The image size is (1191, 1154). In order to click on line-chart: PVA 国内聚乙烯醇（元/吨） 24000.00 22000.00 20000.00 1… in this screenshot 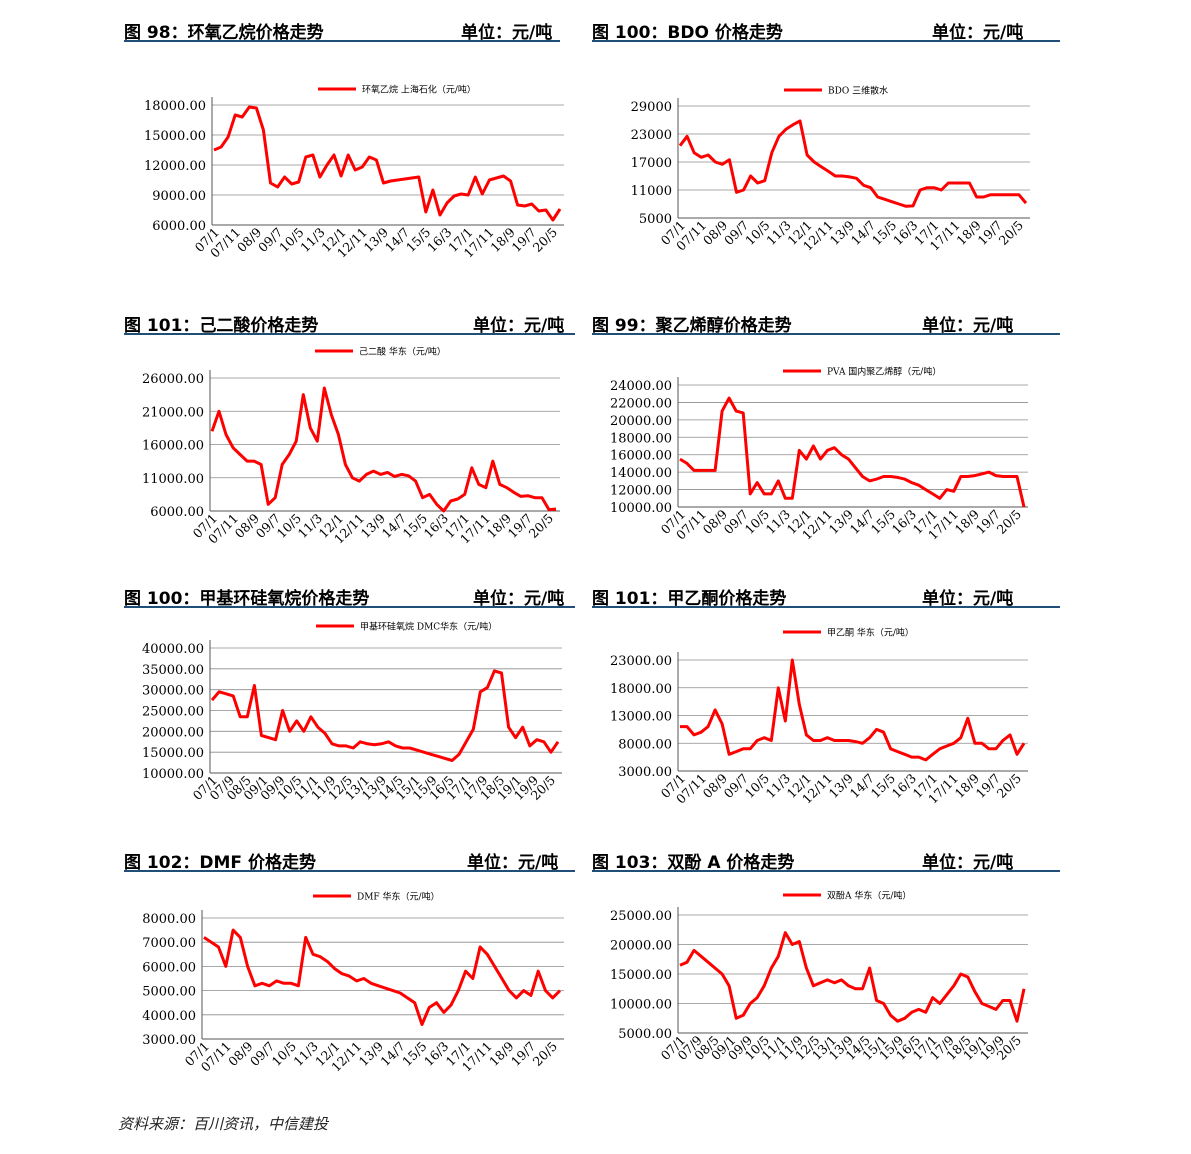, I will do `click(819, 454)`.